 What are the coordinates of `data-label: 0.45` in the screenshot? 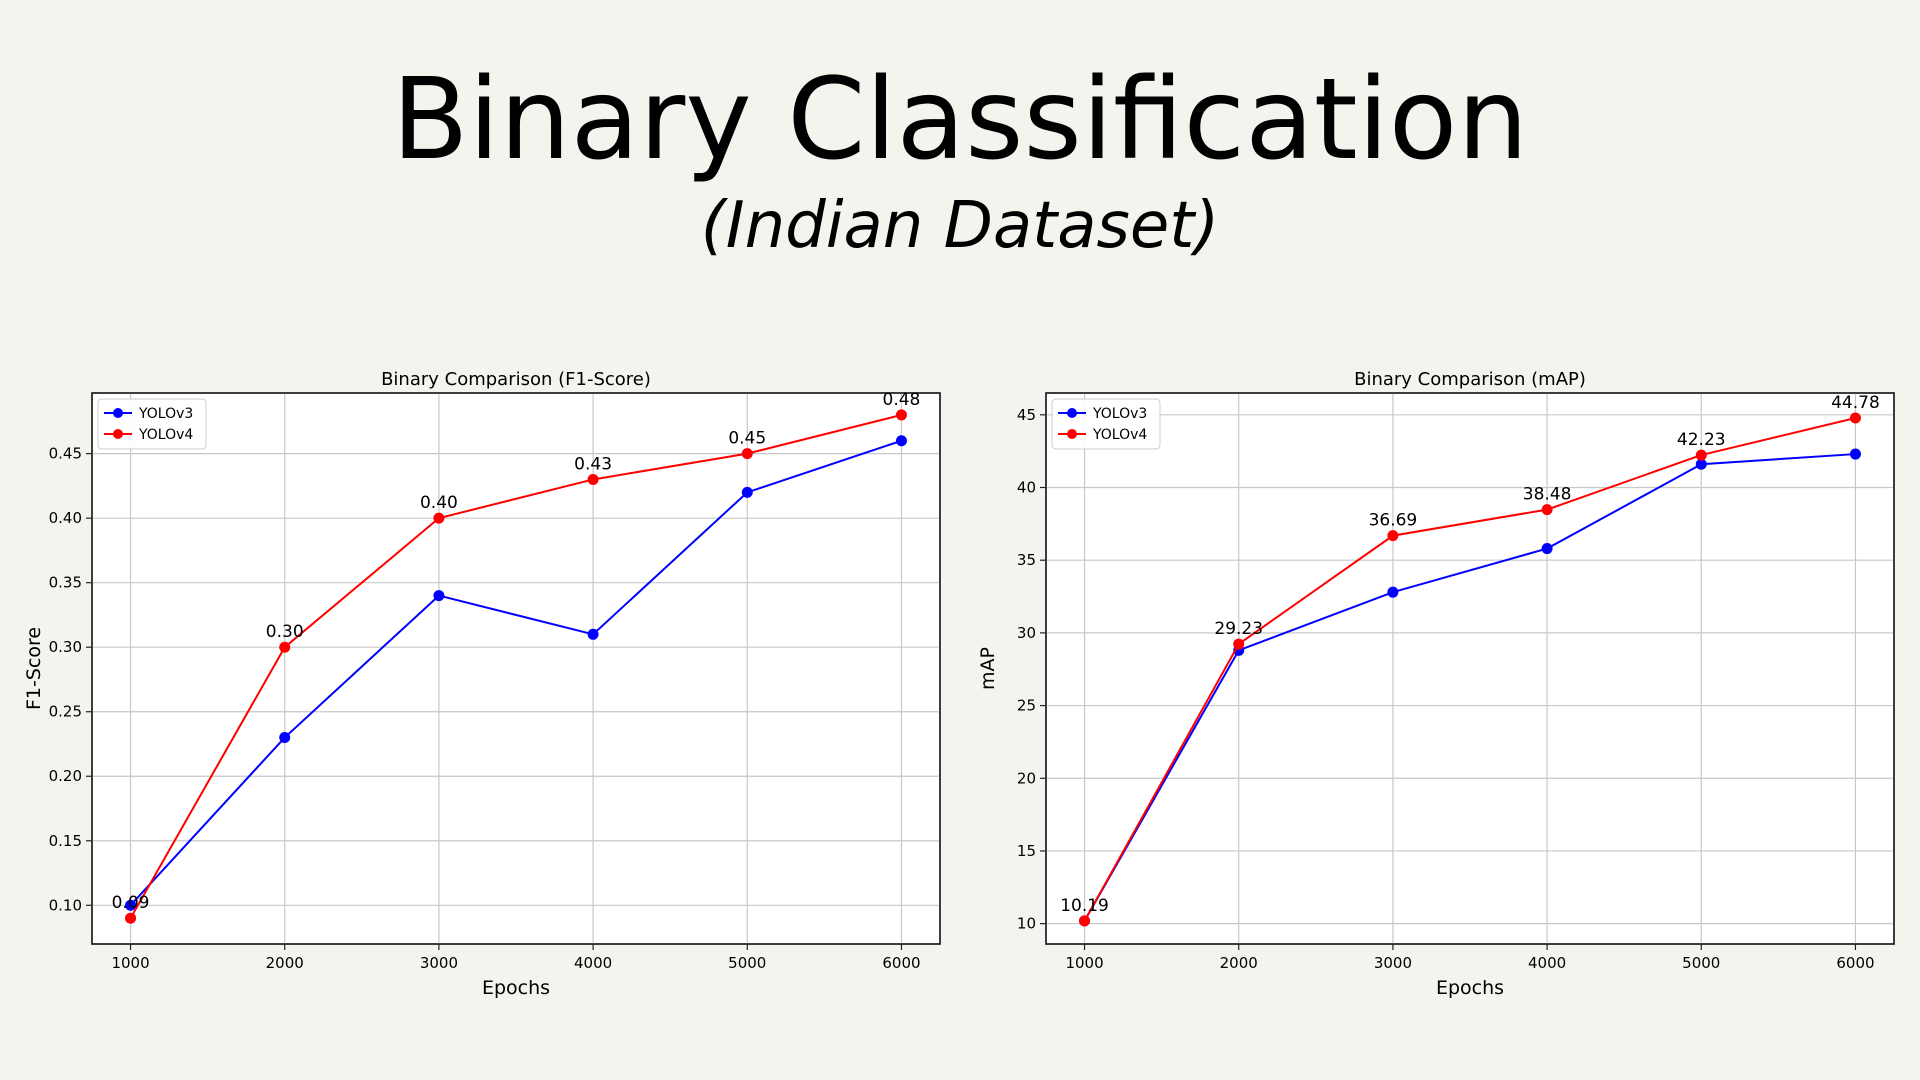 It's located at (747, 439).